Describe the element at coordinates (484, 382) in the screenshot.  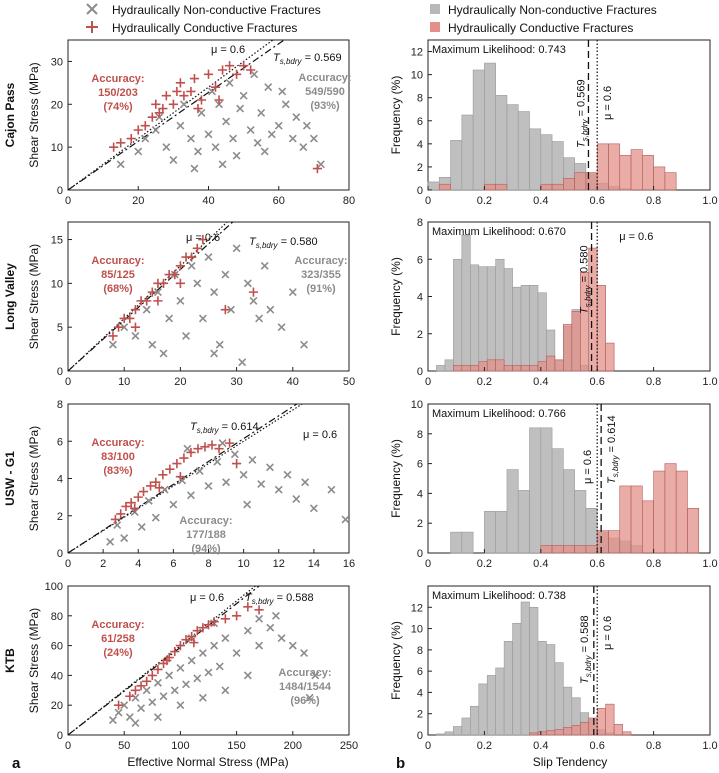
I see `x-tick-label: 0.2` at that location.